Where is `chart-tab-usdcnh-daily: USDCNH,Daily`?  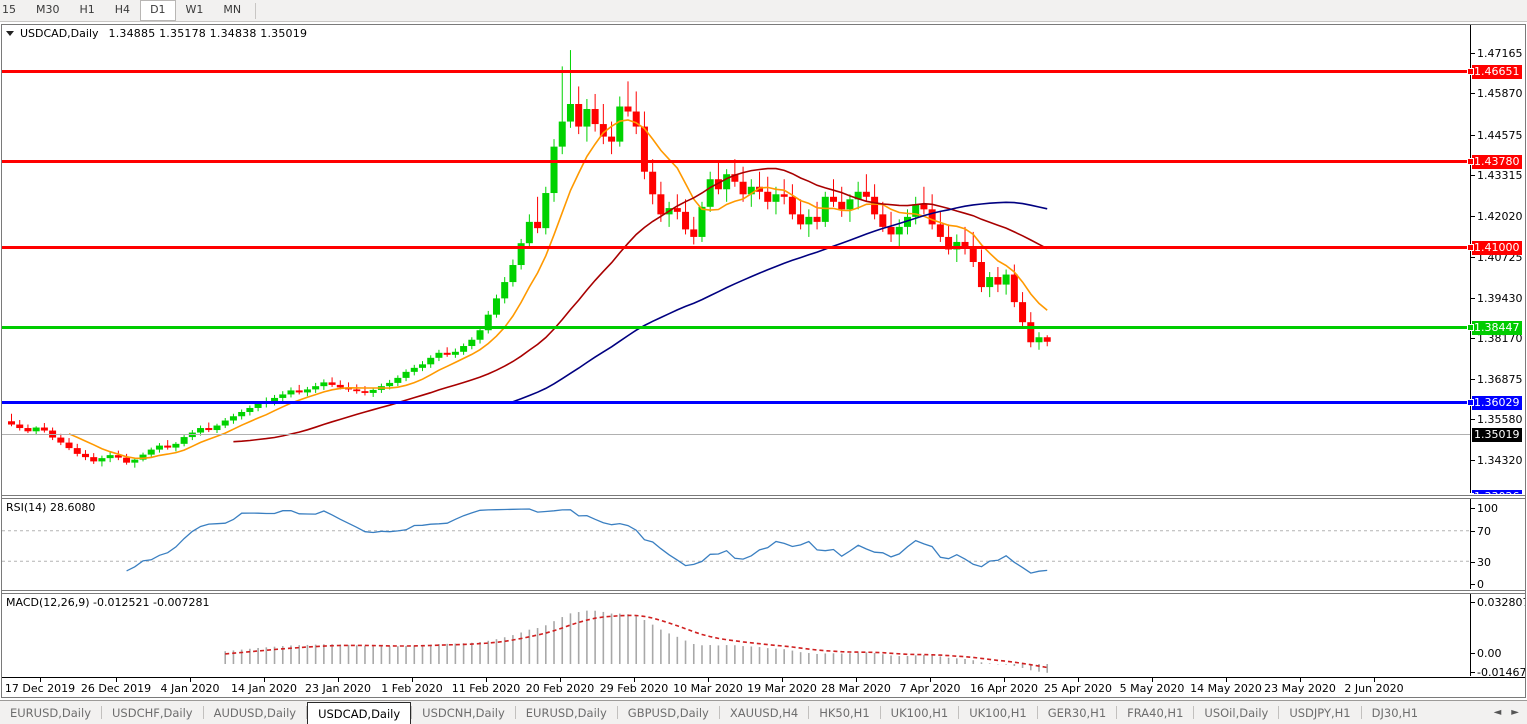 chart-tab-usdcnh-daily: USDCNH,Daily is located at coordinates (463, 712).